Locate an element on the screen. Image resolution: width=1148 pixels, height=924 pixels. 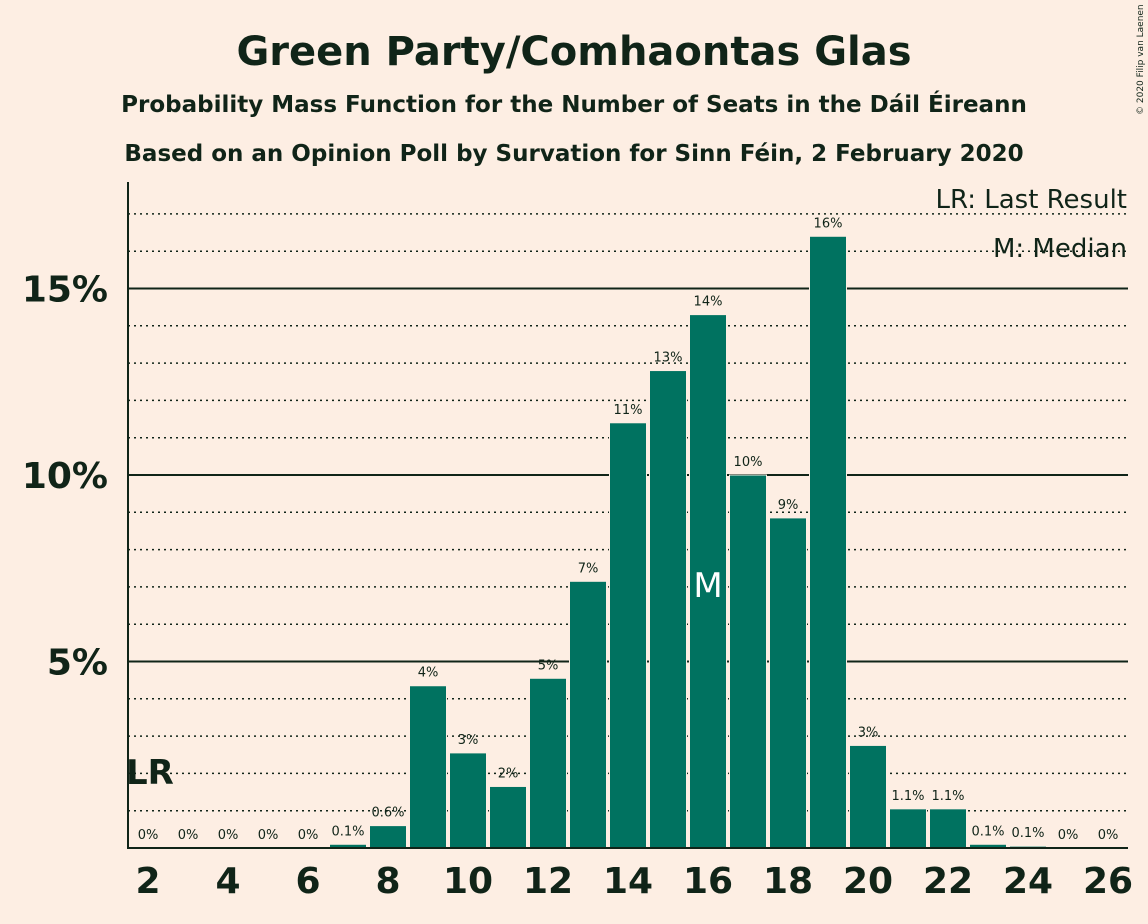
y-tick-label-5: 5% is located at coordinates (77, 663).